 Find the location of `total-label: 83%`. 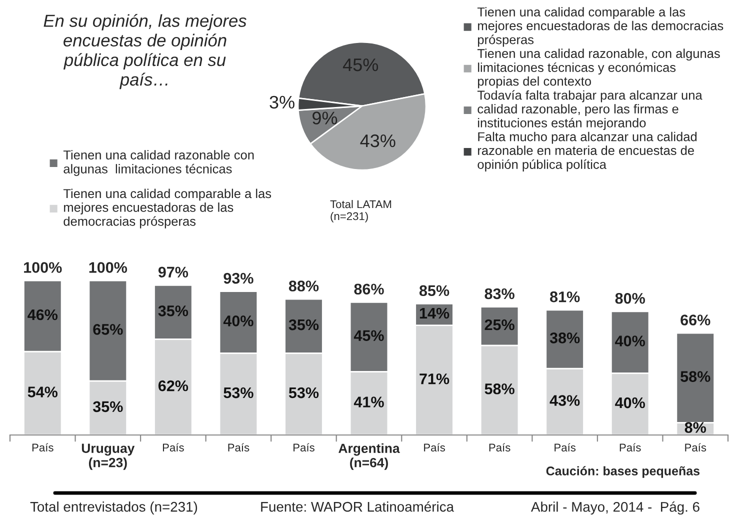

total-label: 83% is located at coordinates (499, 294).